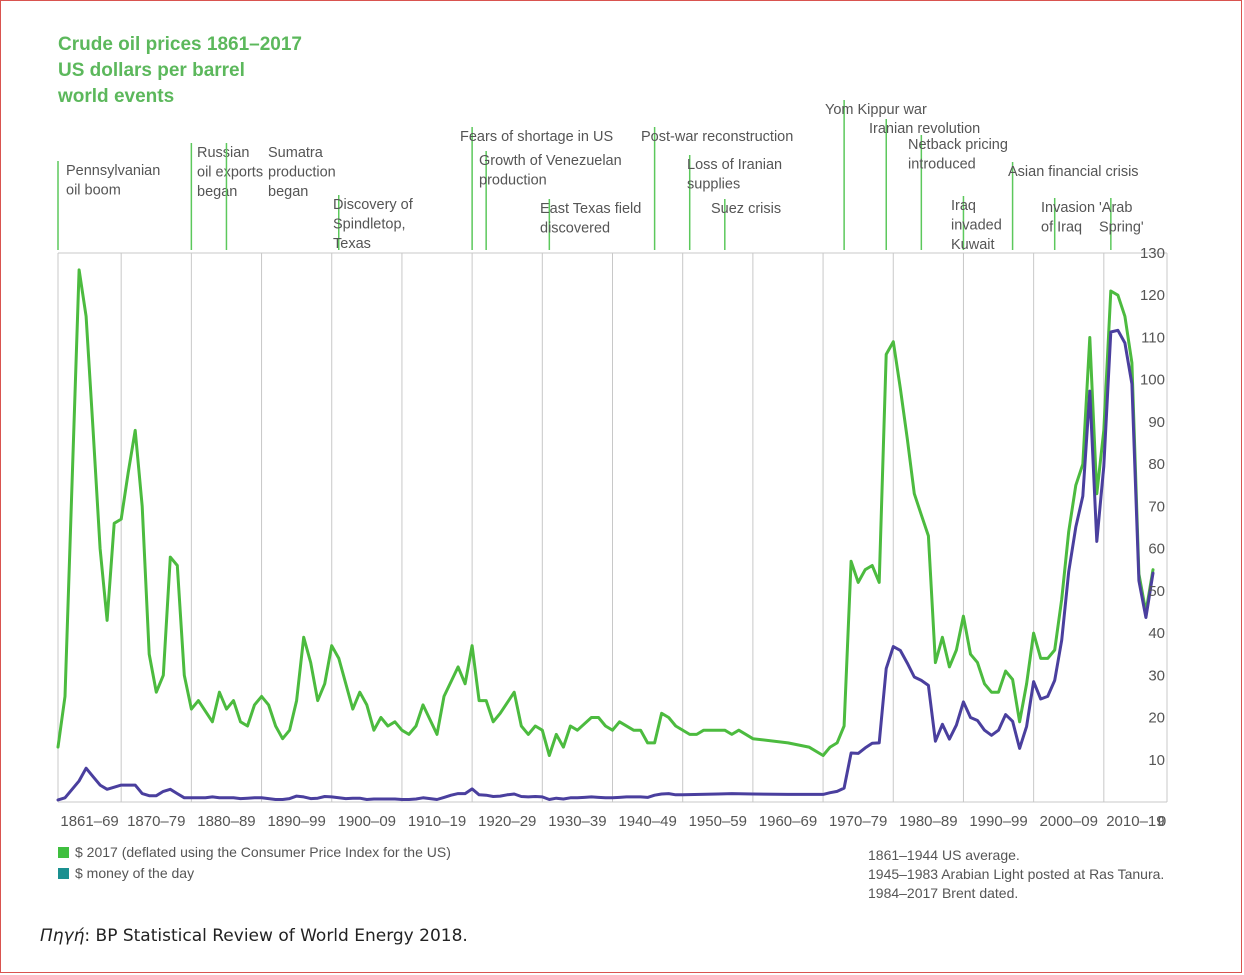 This screenshot has height=975, width=1244. I want to click on legend-item-nominal: $ money of the day, so click(126, 873).